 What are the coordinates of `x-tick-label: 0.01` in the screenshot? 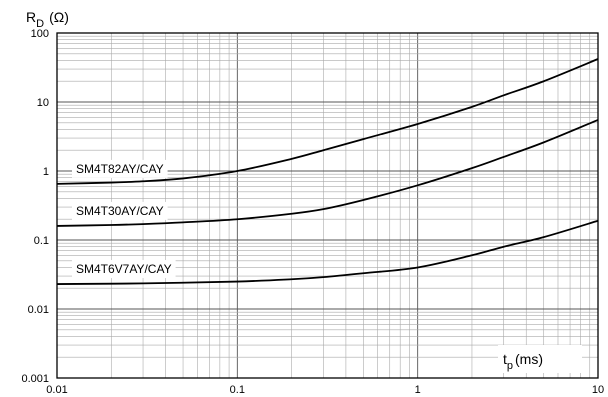 It's located at (56, 390).